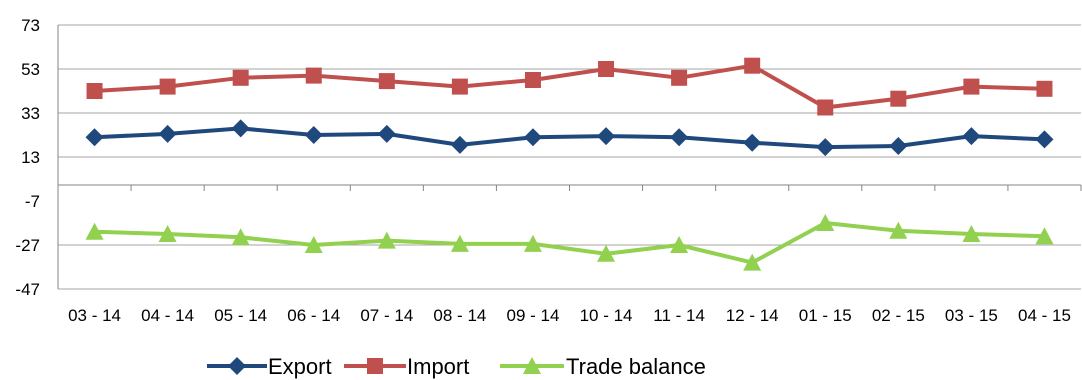  Describe the element at coordinates (94, 315) in the screenshot. I see `x-tick-label: 03 - 14` at that location.